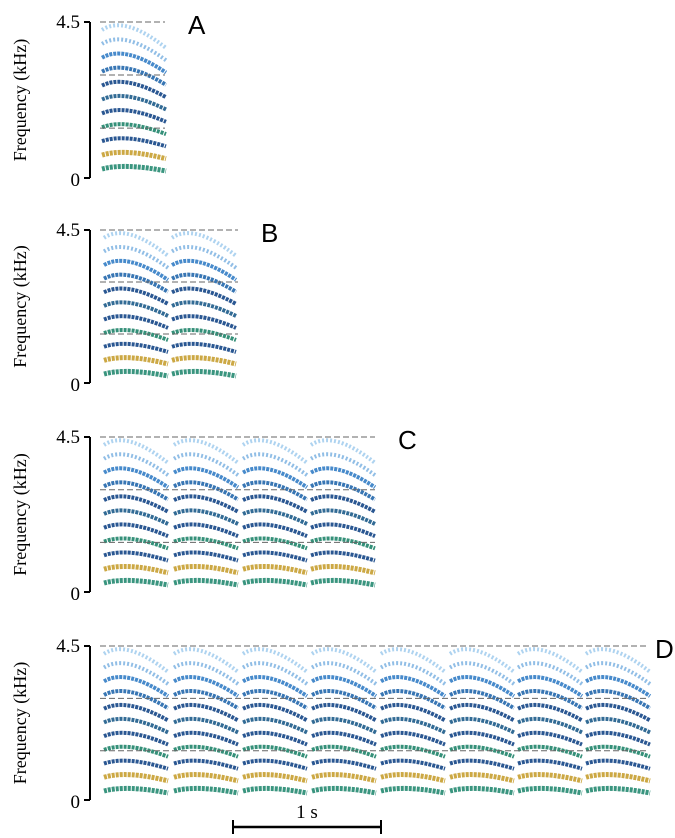 Image resolution: width=675 pixels, height=838 pixels. I want to click on y-tick-label: 0, so click(76, 594).